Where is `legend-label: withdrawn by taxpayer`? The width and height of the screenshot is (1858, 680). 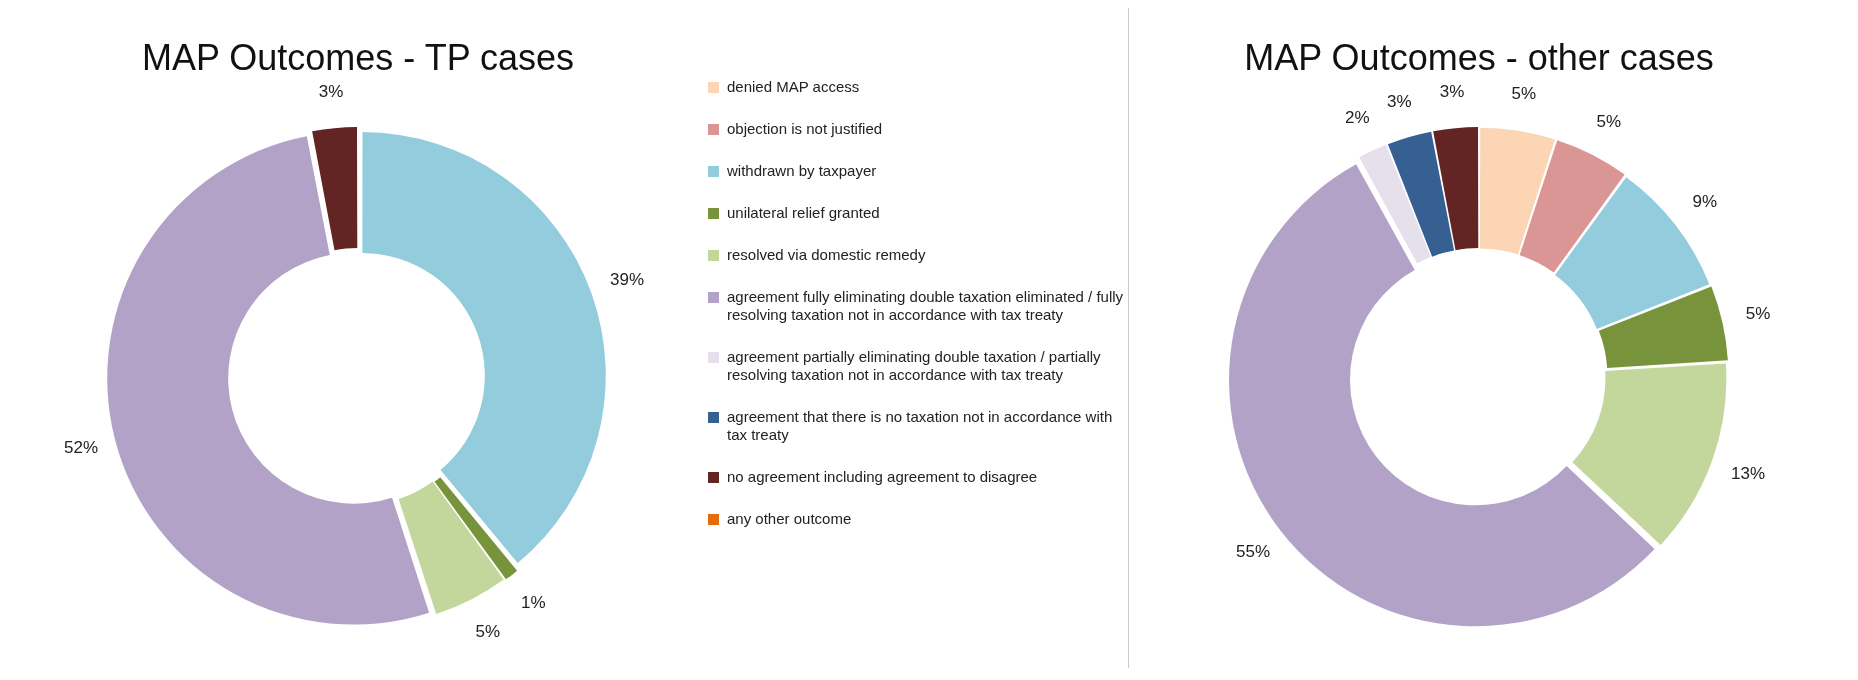
legend-label: withdrawn by taxpayer is located at coordinates (802, 171).